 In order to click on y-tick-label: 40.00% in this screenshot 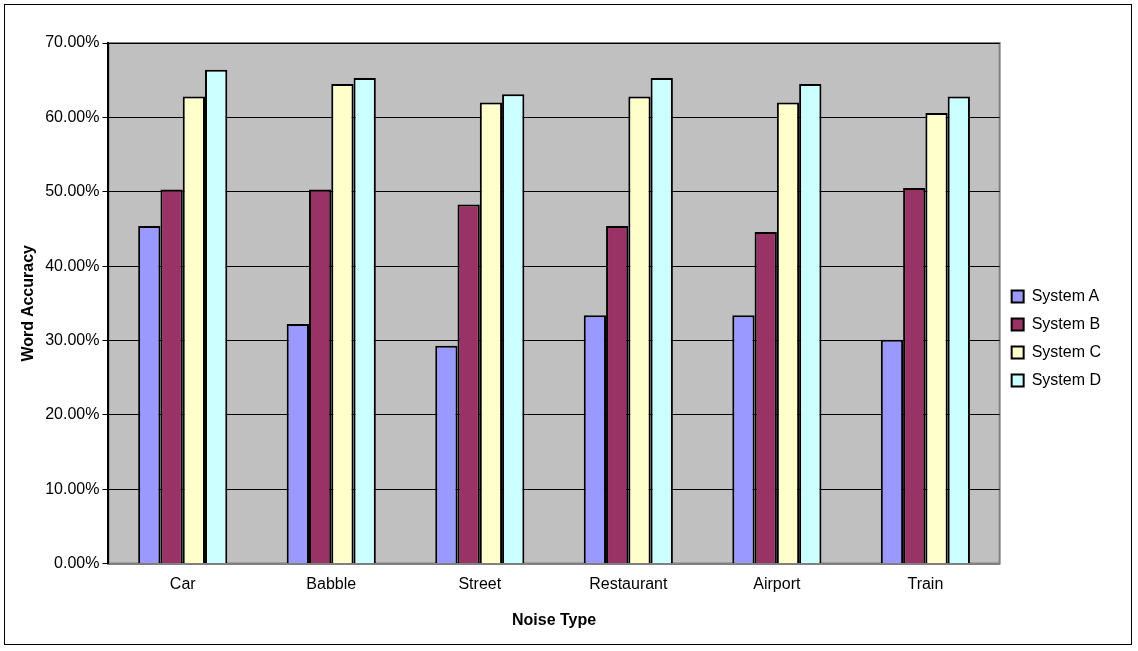, I will do `click(72, 265)`.